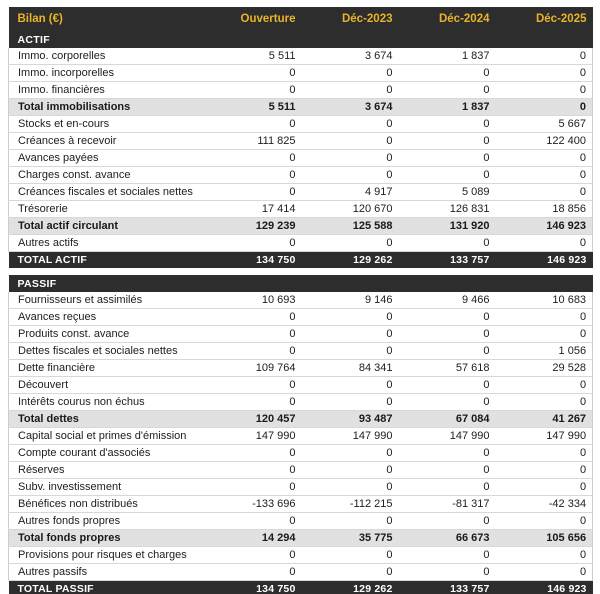 Image resolution: width=600 pixels, height=594 pixels. I want to click on cell-value: 131 920, so click(447, 226).